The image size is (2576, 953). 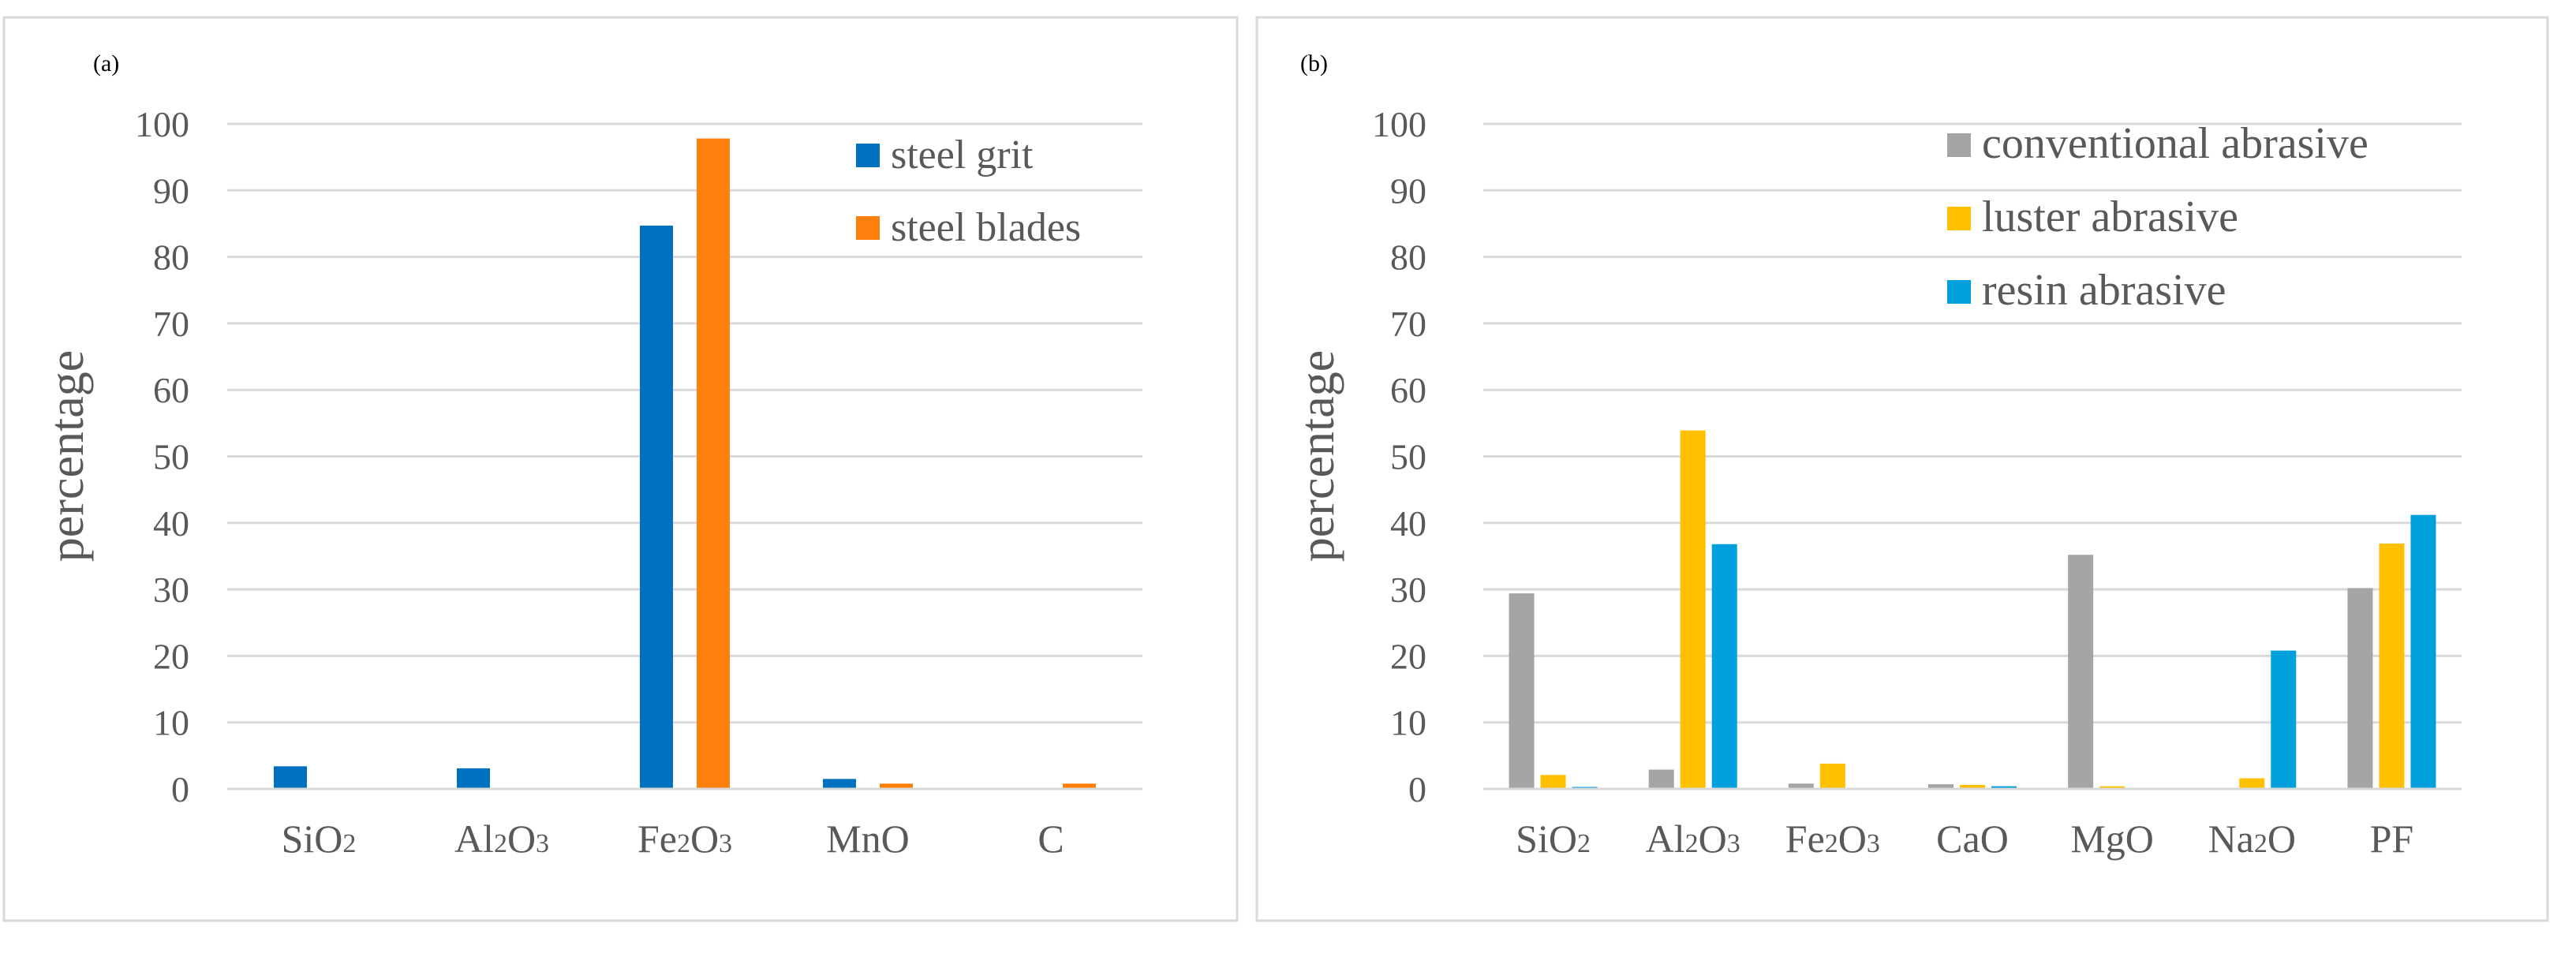 What do you see at coordinates (986, 228) in the screenshot?
I see `legend-label: steel blades` at bounding box center [986, 228].